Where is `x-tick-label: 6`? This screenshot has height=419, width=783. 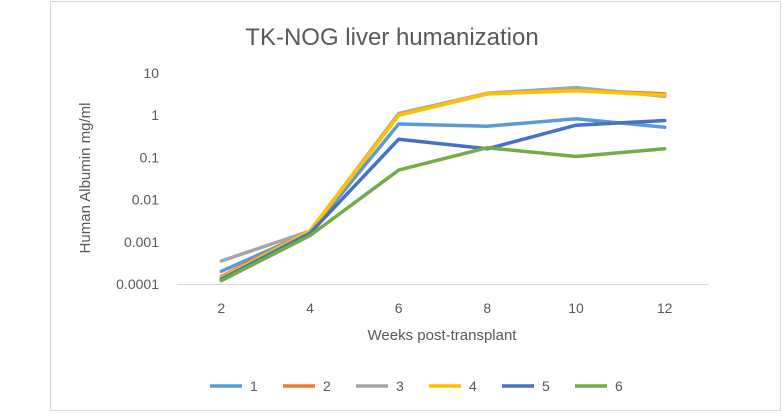 x-tick-label: 6 is located at coordinates (399, 308).